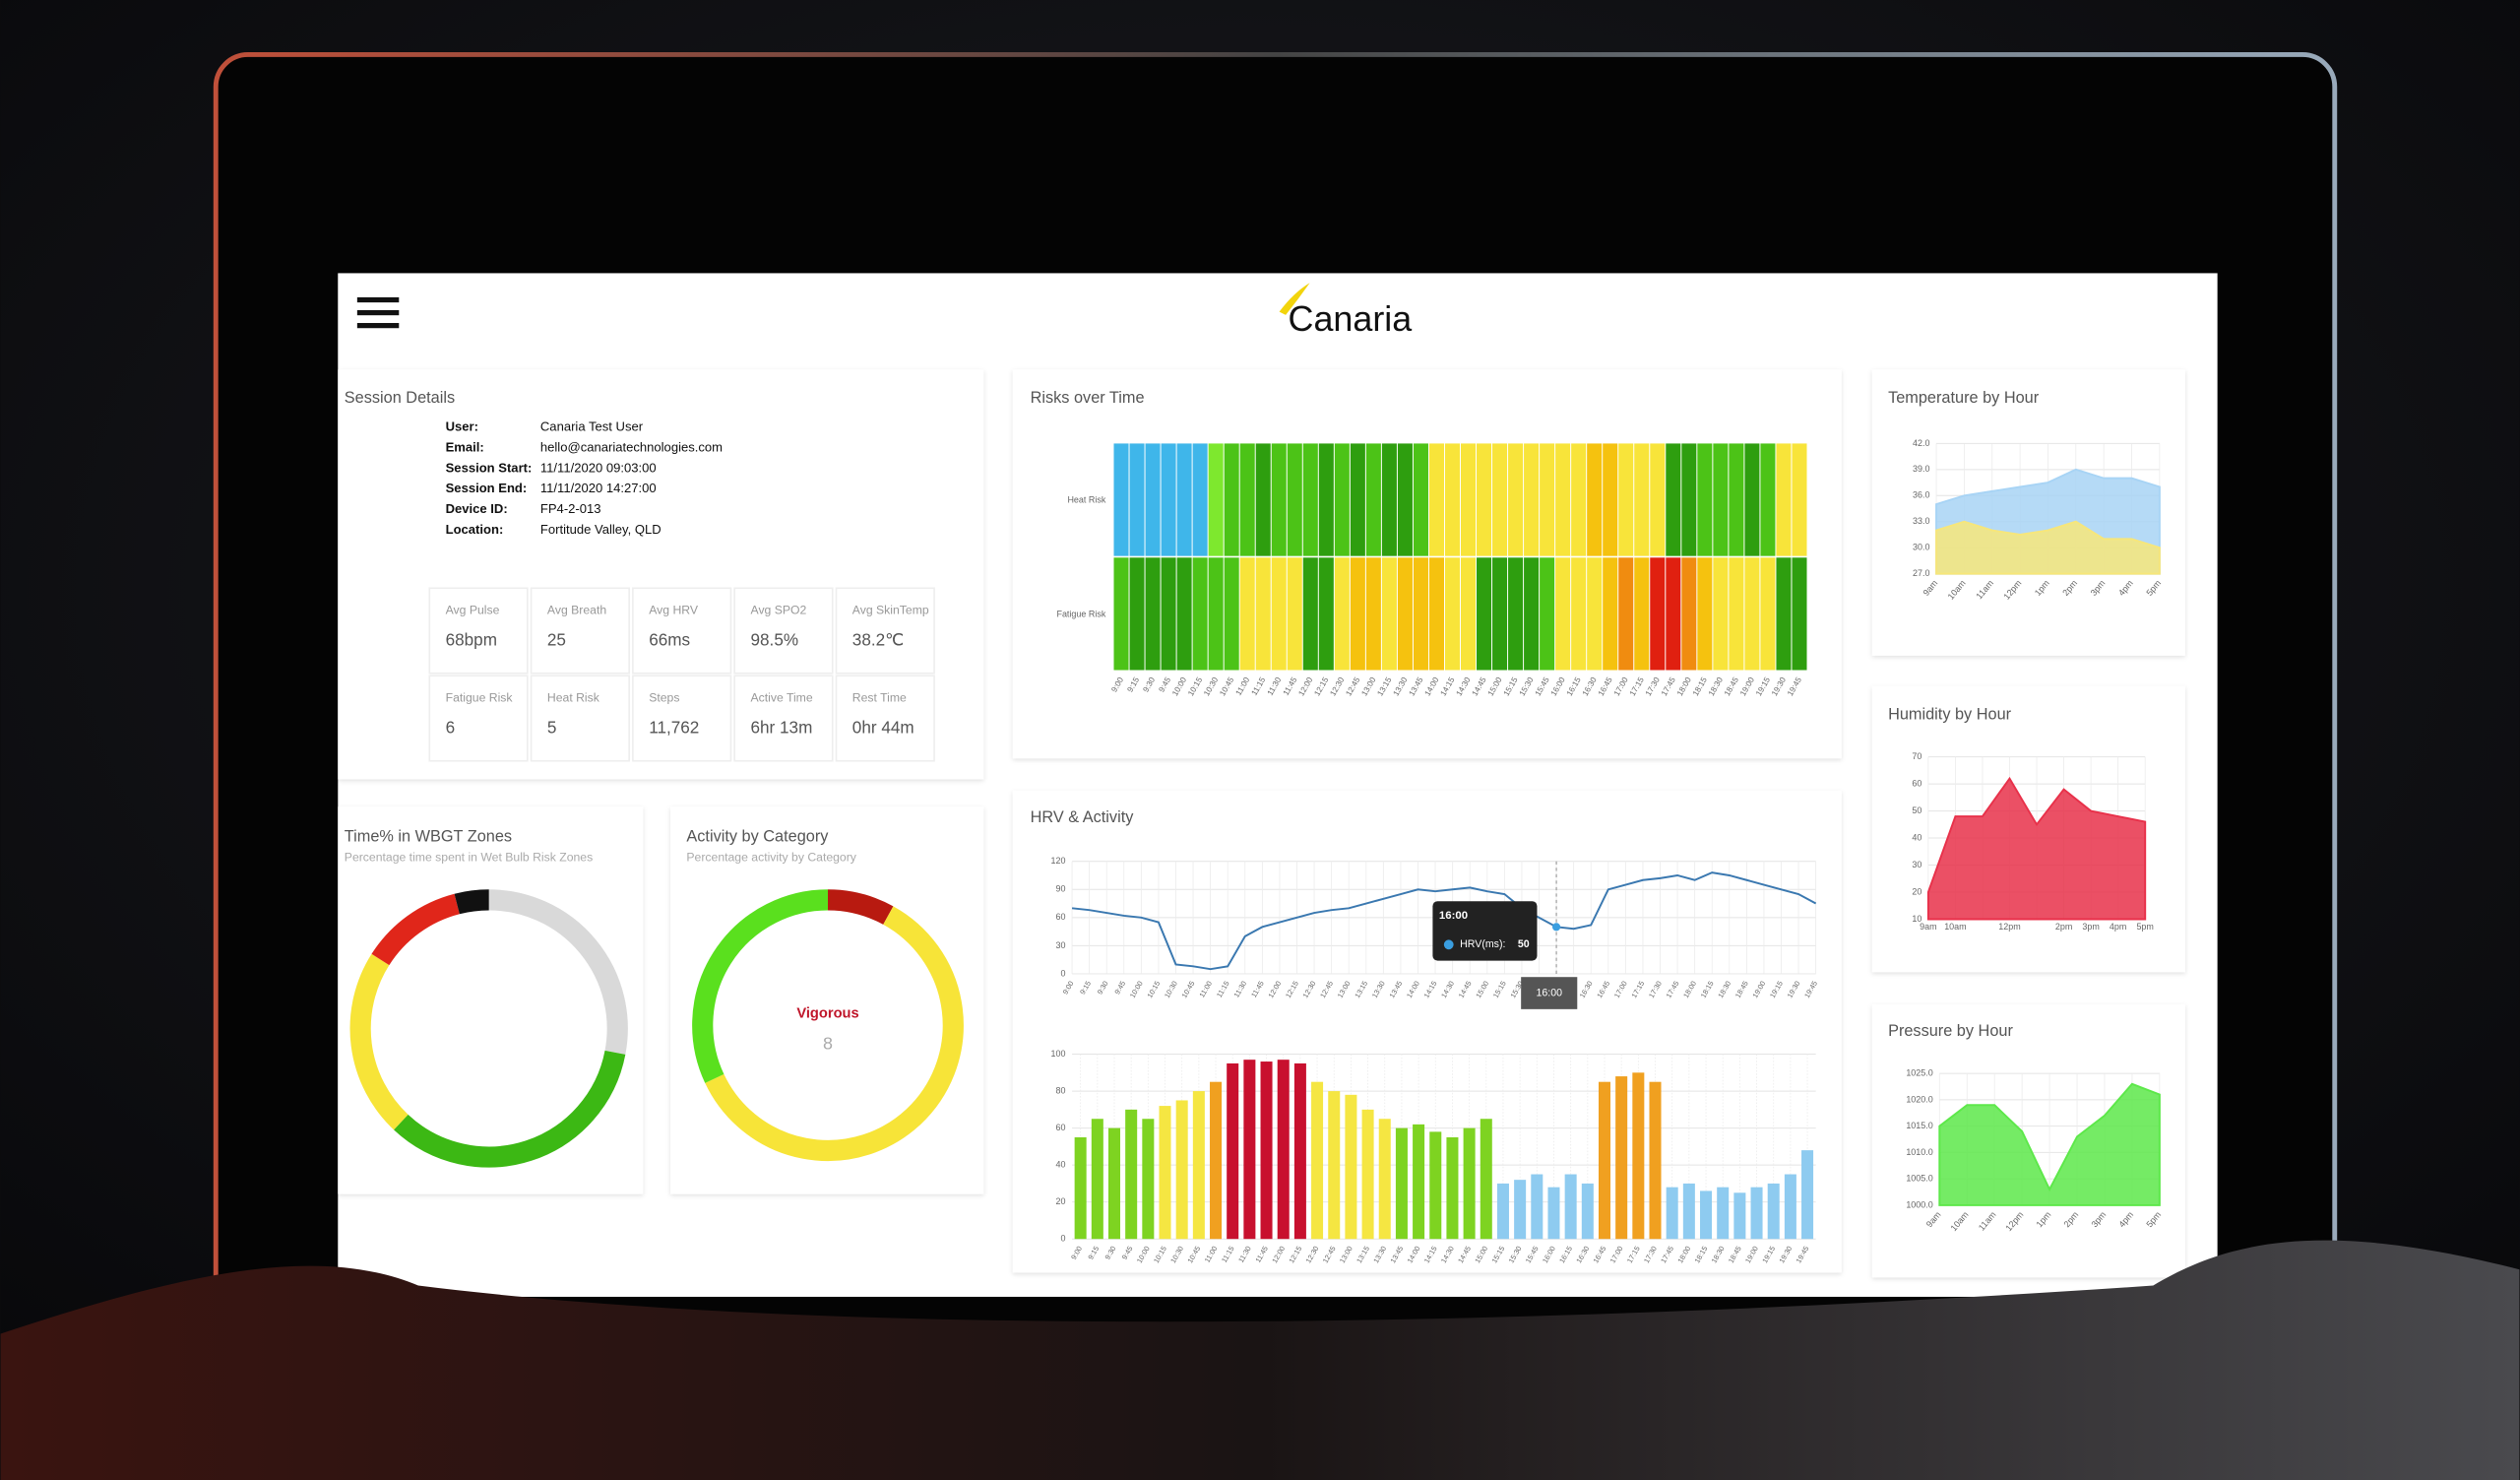  What do you see at coordinates (1919, 1072) in the screenshot?
I see `y-tick-label: 1025.0` at bounding box center [1919, 1072].